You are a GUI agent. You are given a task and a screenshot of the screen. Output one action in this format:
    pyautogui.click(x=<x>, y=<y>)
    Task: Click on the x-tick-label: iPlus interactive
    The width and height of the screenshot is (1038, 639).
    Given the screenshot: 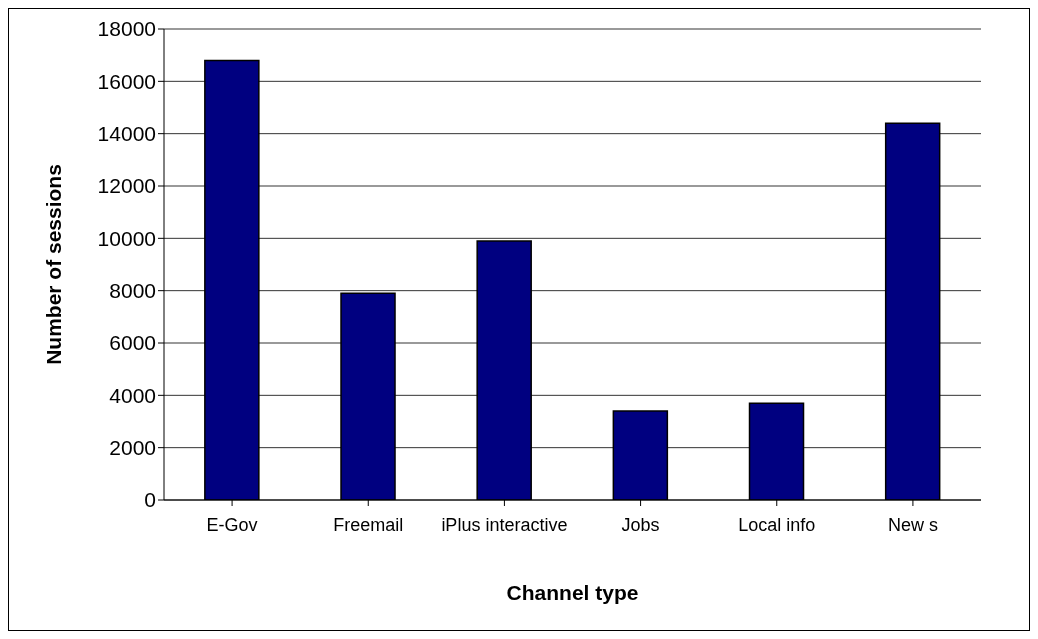 What is the action you would take?
    pyautogui.click(x=504, y=524)
    